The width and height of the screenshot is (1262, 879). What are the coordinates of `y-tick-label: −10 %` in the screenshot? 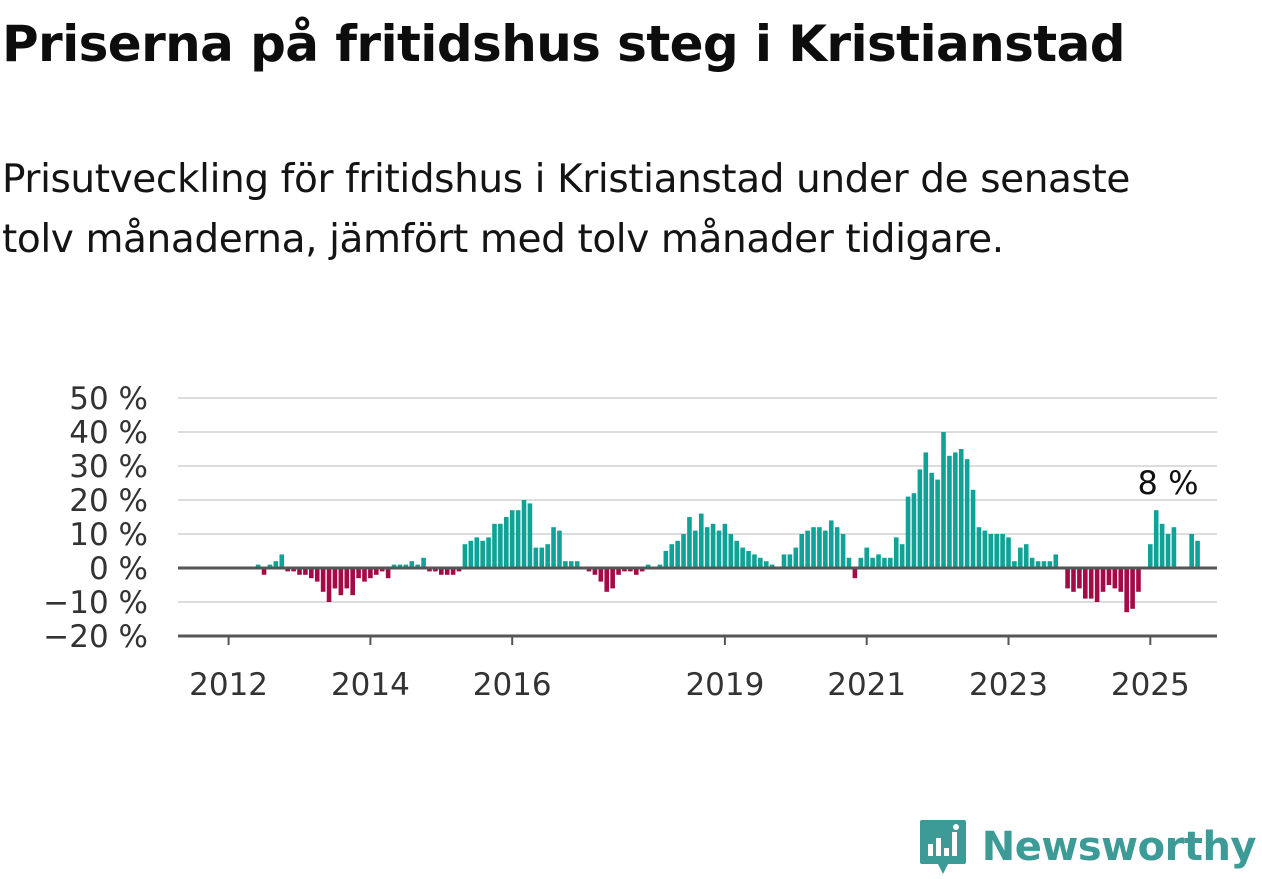 It's located at (95, 603).